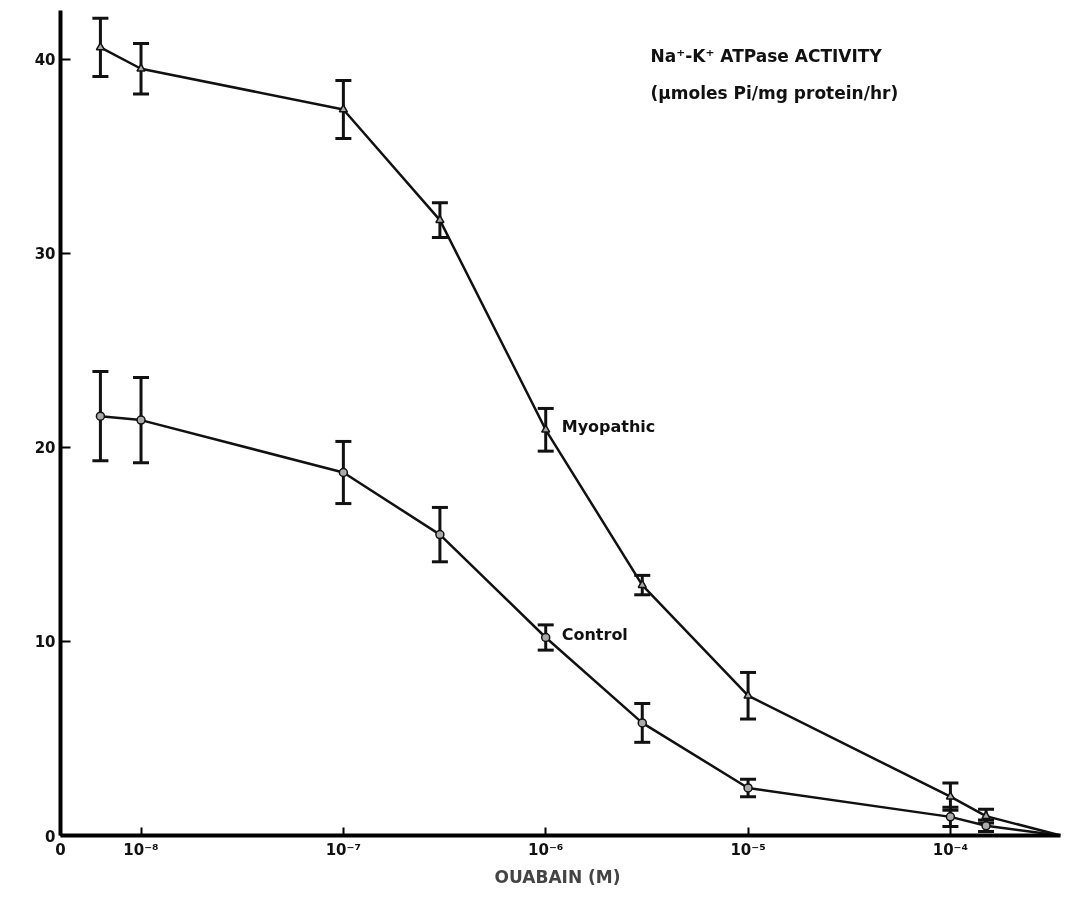 The width and height of the screenshot is (1090, 919). What do you see at coordinates (748, 849) in the screenshot?
I see `x-tick-label: 10⁻⁵` at bounding box center [748, 849].